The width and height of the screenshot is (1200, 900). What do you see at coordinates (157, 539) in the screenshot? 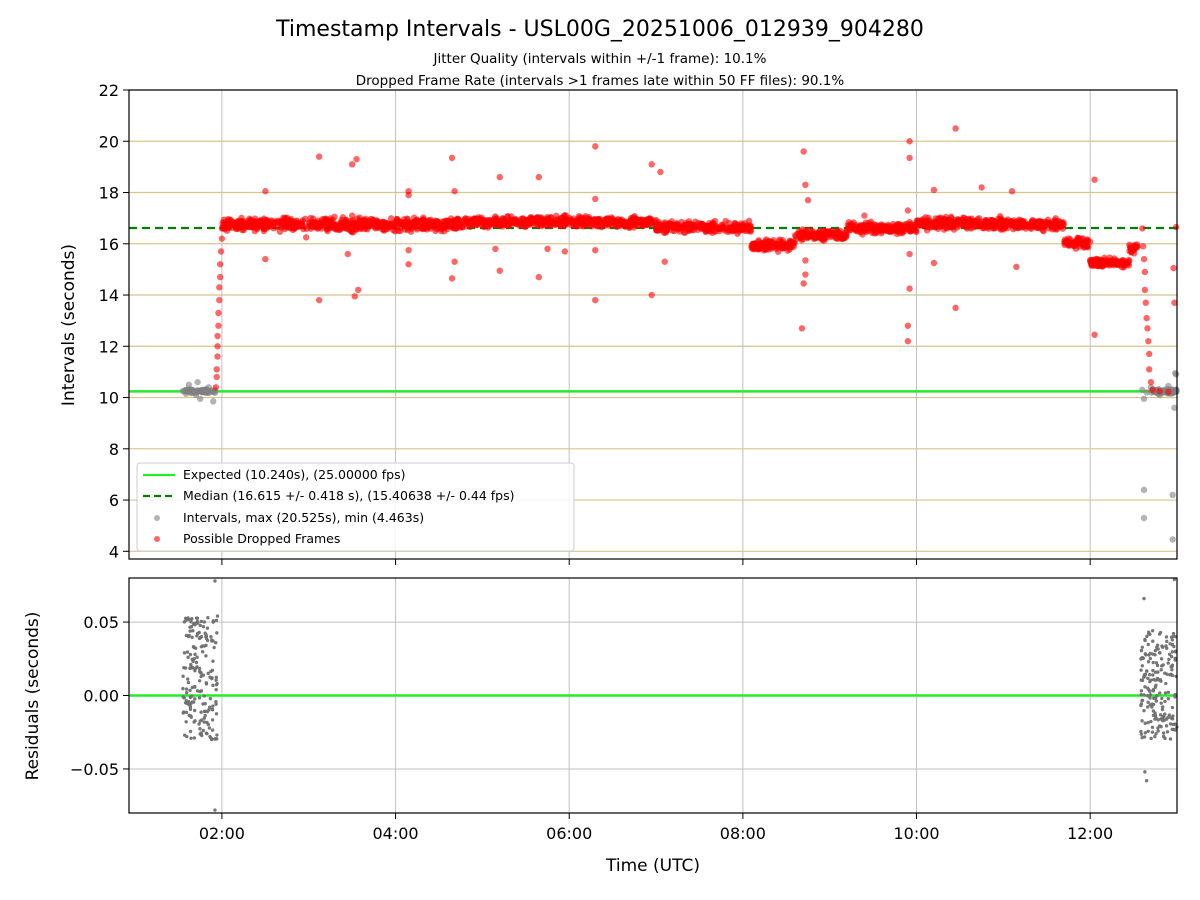
I see `legend-dropped-swatch` at bounding box center [157, 539].